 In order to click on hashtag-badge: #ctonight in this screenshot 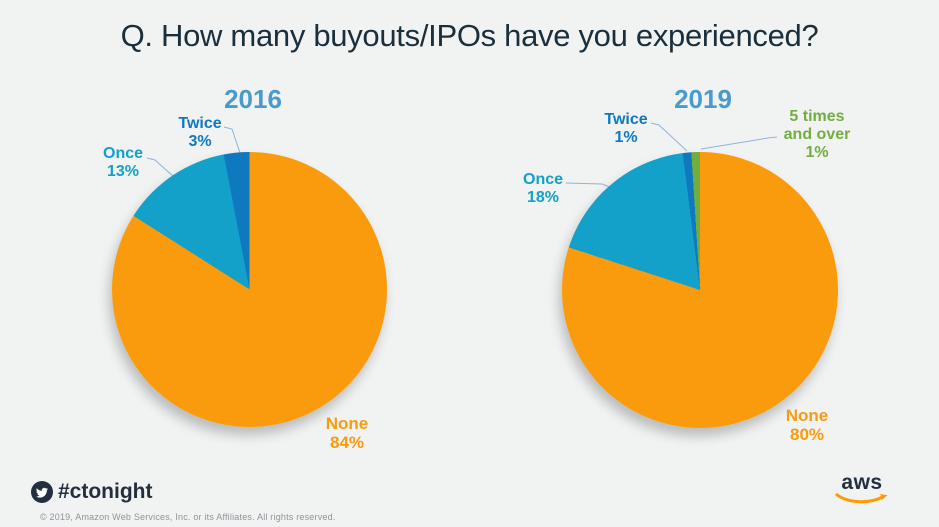, I will do `click(92, 492)`.